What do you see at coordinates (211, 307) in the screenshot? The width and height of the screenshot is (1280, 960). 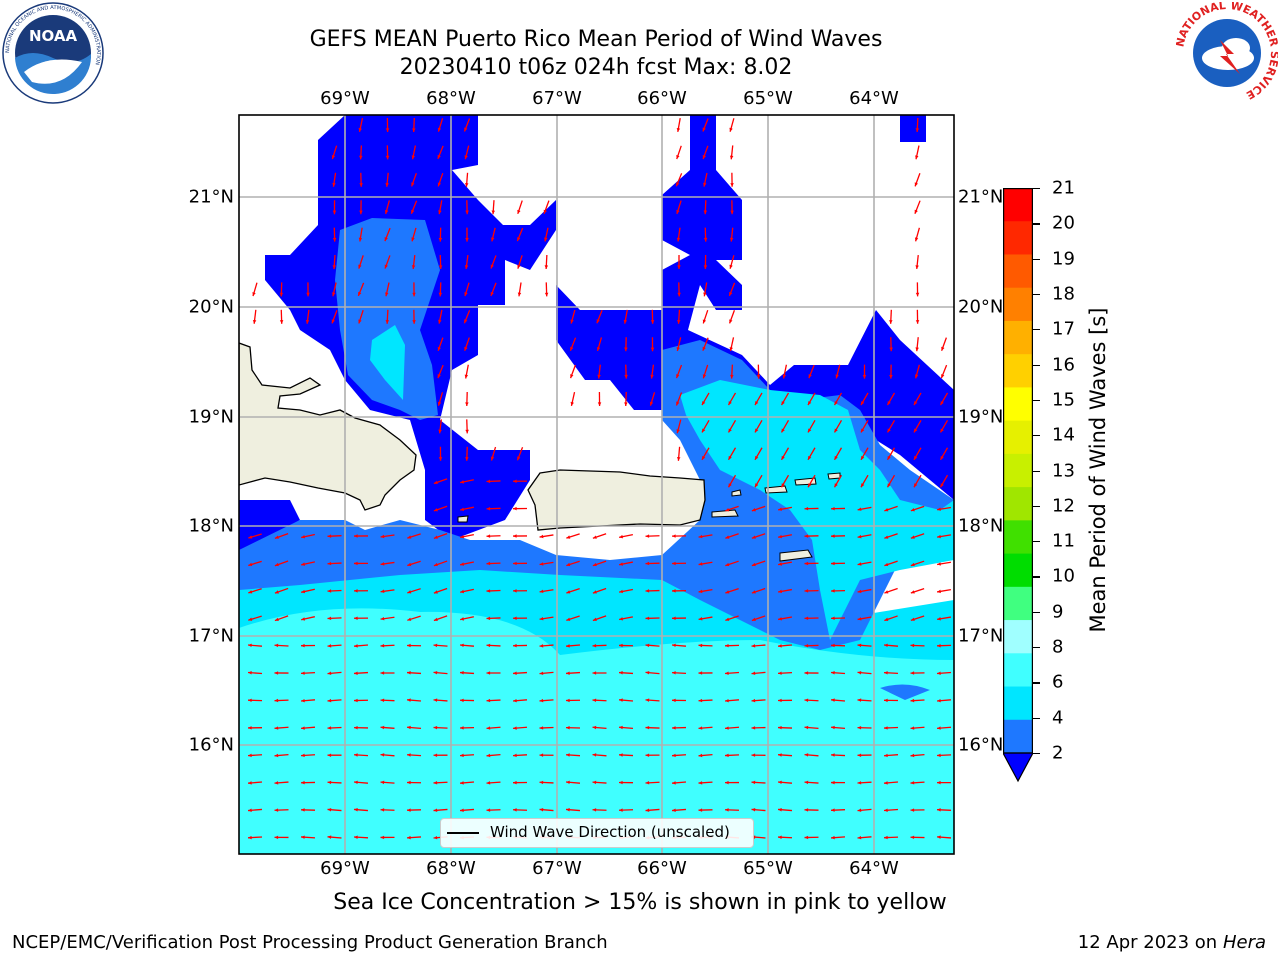 I see `lat-label-left: 20°N` at bounding box center [211, 307].